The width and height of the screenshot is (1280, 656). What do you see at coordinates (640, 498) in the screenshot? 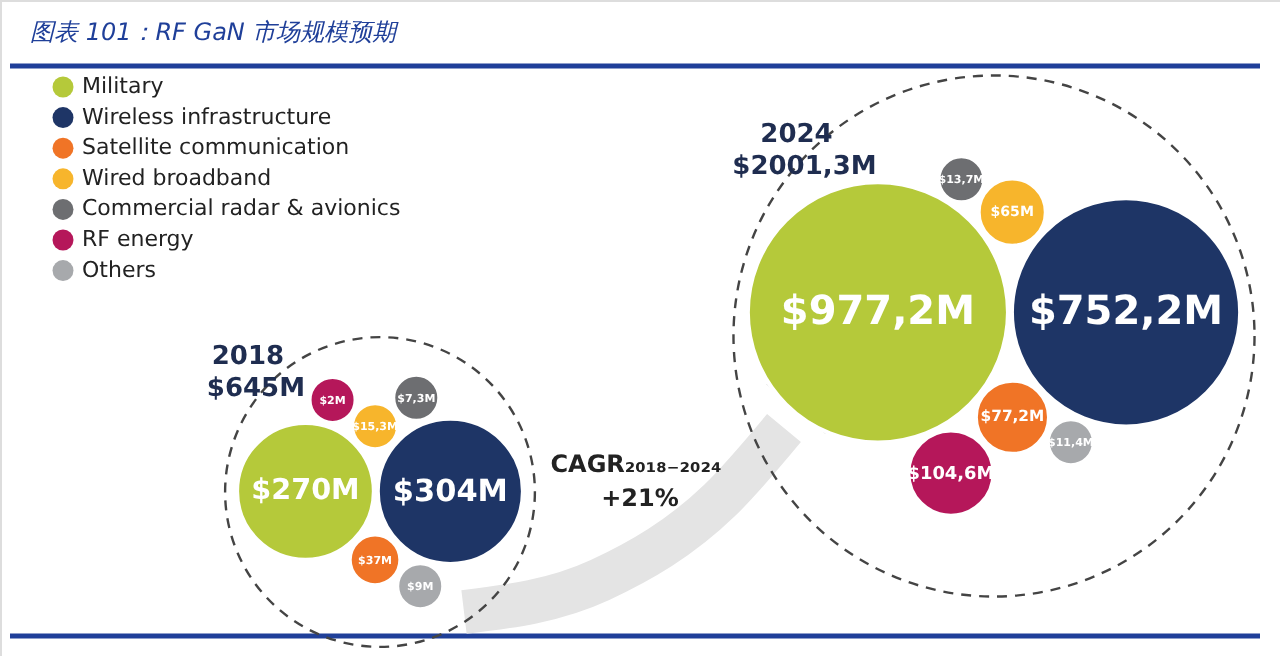
I see `text: +21%` at bounding box center [640, 498].